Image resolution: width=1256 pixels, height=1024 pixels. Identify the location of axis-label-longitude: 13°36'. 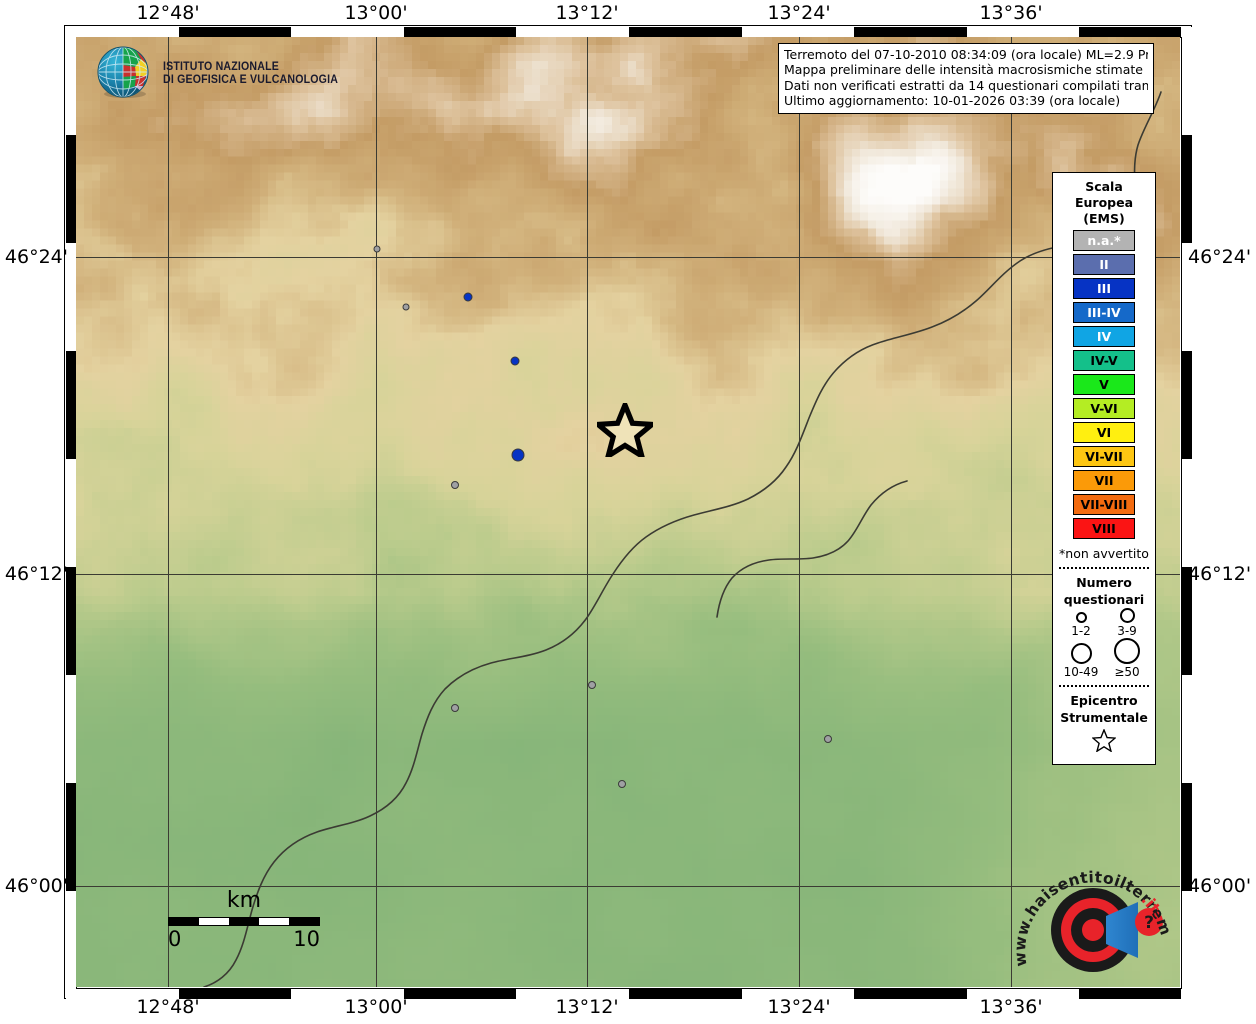
(1011, 1007).